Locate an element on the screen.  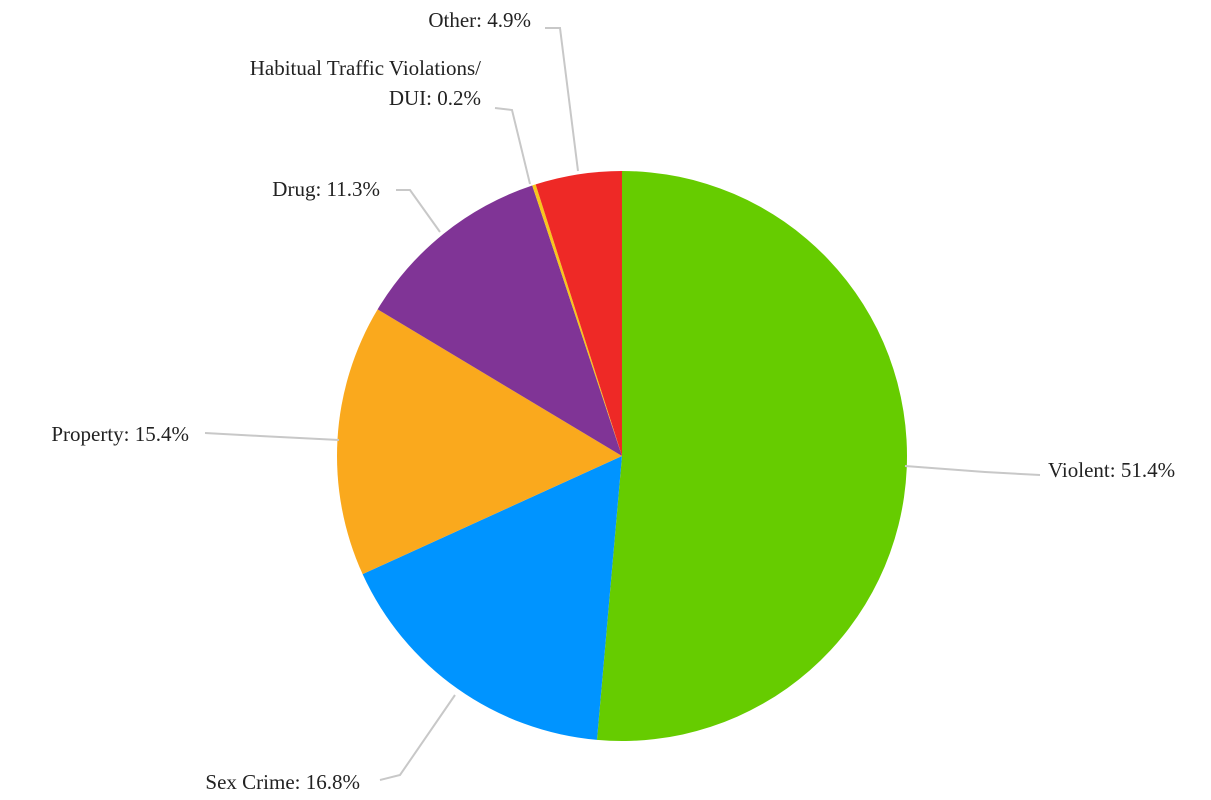
leader-line-sex-crime is located at coordinates (417, 737).